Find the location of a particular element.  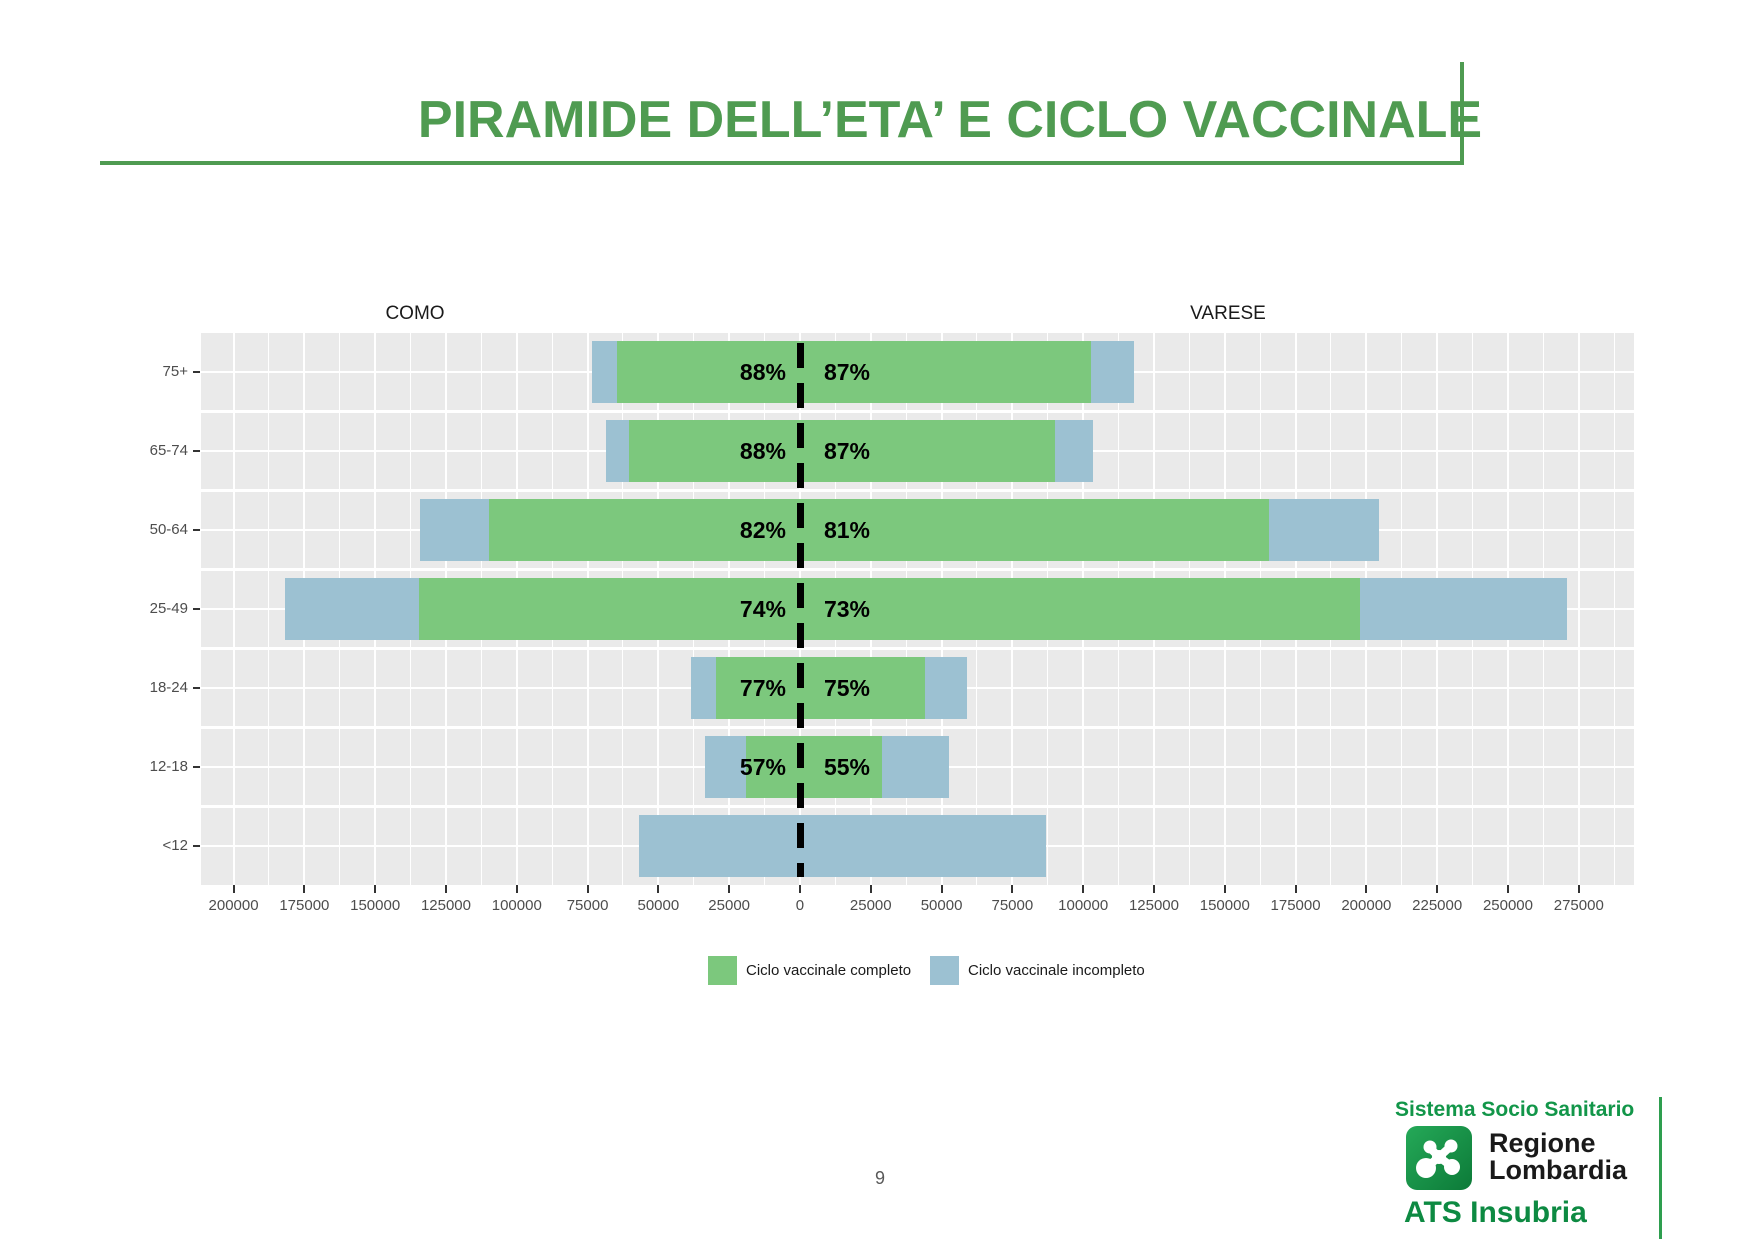

varese-pct-label: 75% is located at coordinates (847, 687).